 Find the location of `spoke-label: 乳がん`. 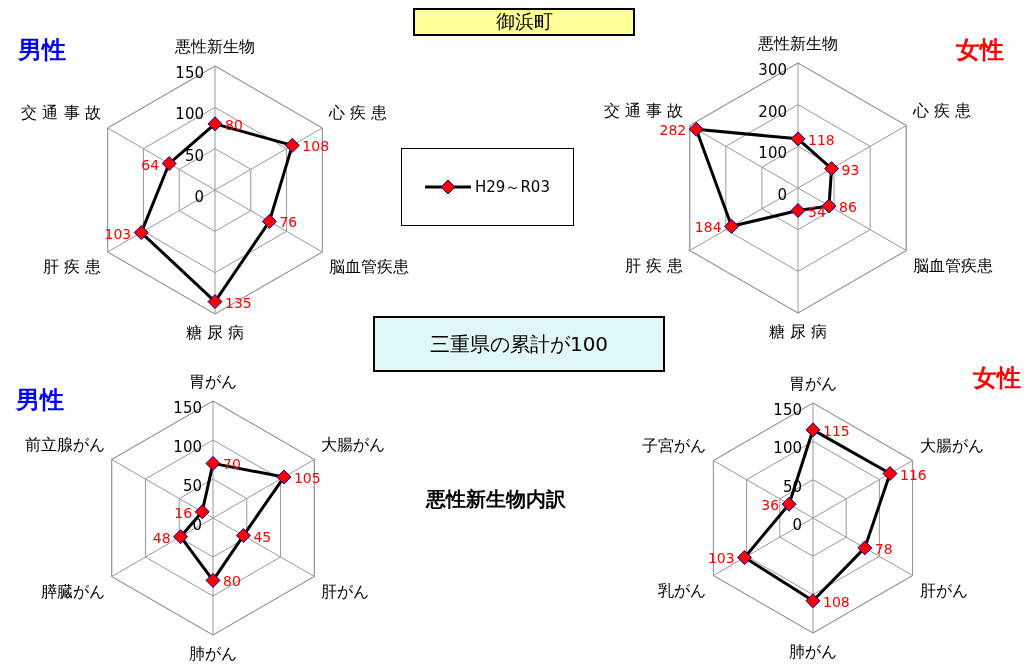

spoke-label: 乳がん is located at coordinates (682, 590).